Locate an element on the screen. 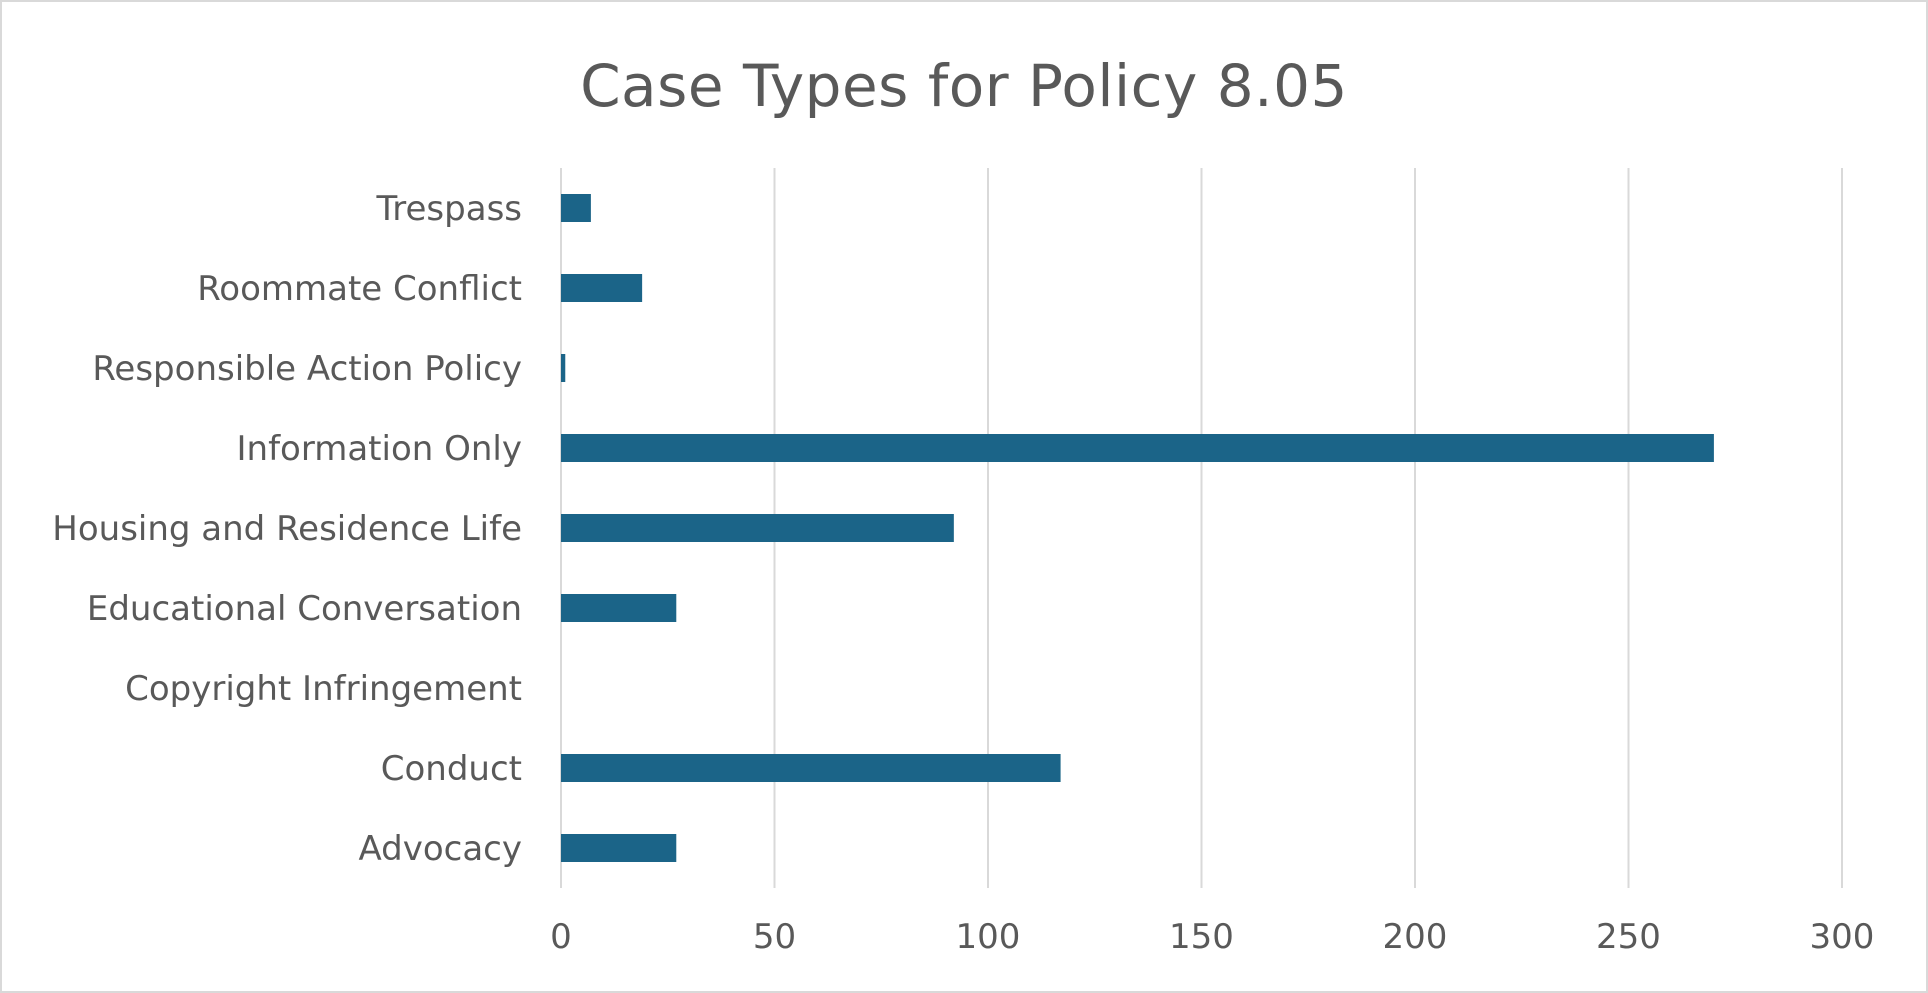 Image resolution: width=1928 pixels, height=993 pixels. category-label-information-only: Information Only is located at coordinates (380, 449).